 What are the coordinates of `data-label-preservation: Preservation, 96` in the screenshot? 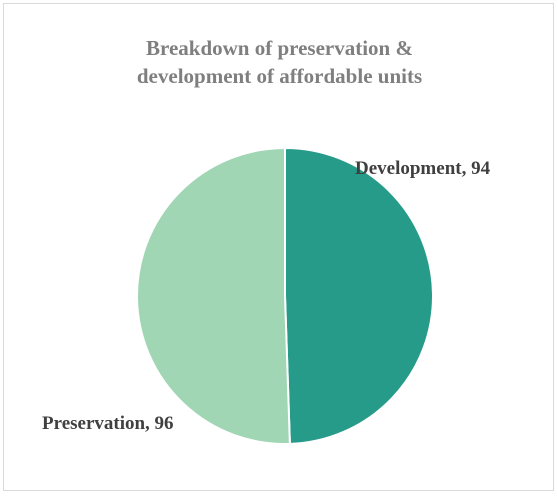 It's located at (108, 423).